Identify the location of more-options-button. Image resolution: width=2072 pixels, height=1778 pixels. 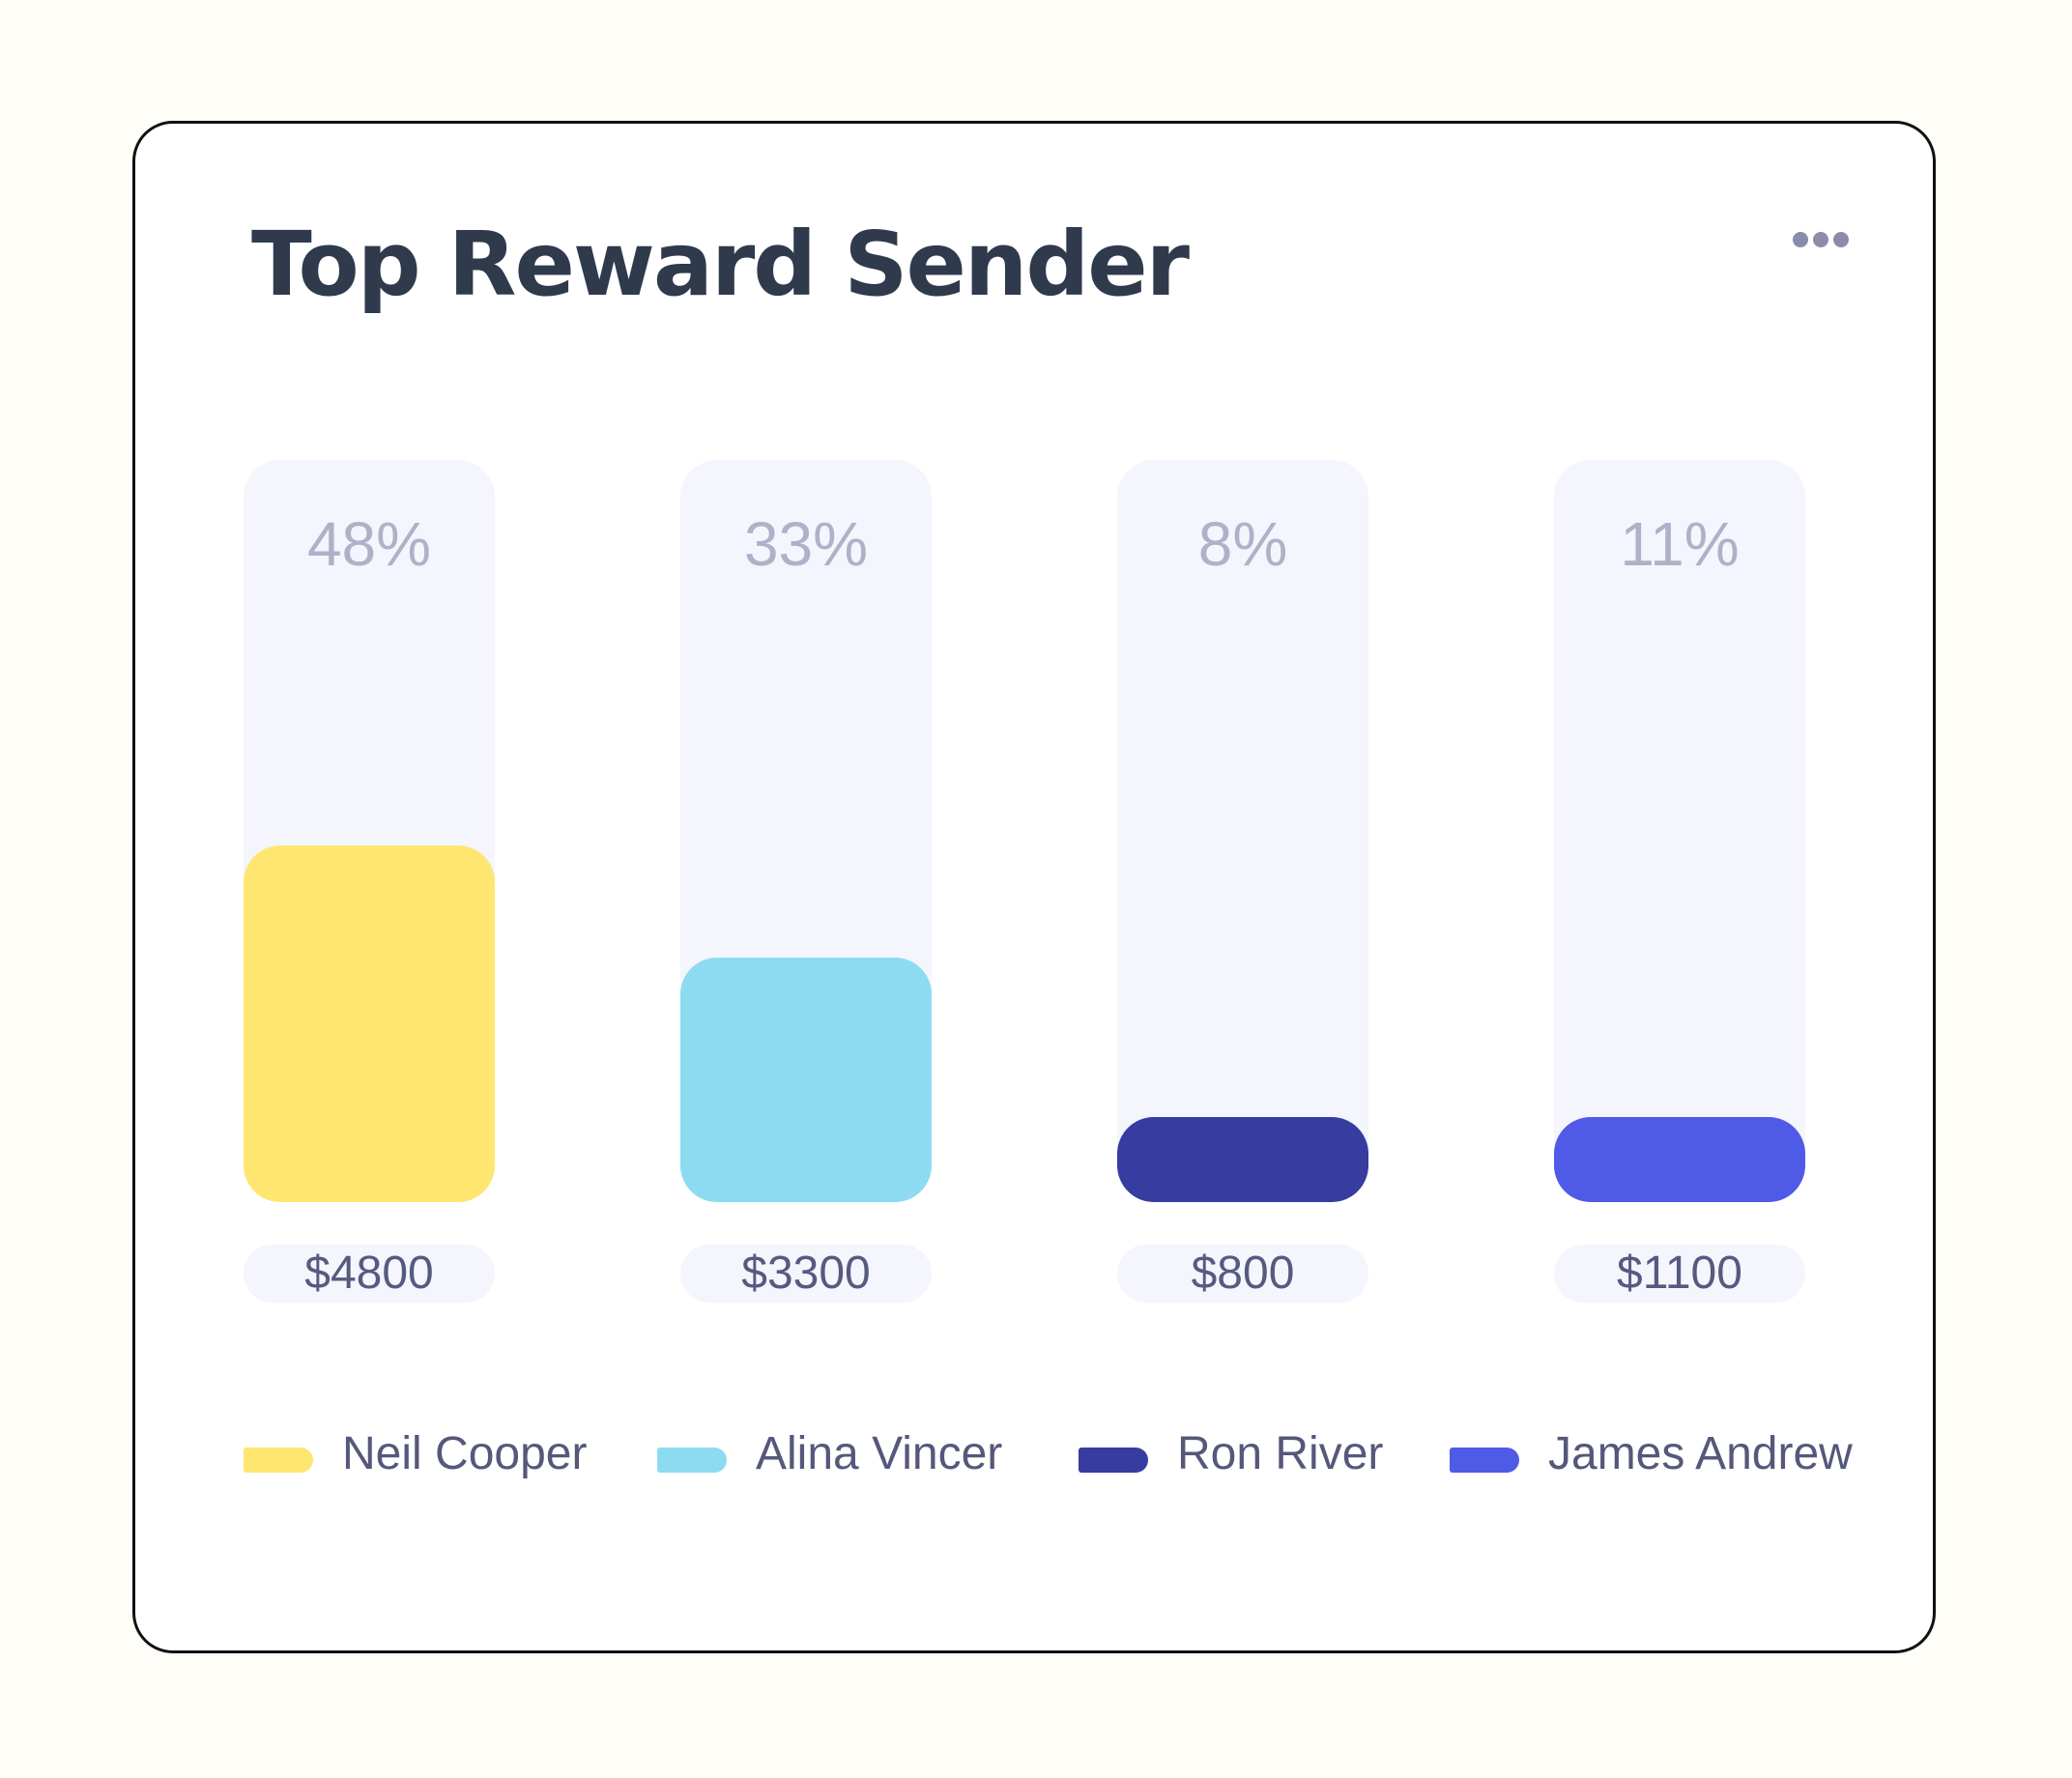
(1820, 239).